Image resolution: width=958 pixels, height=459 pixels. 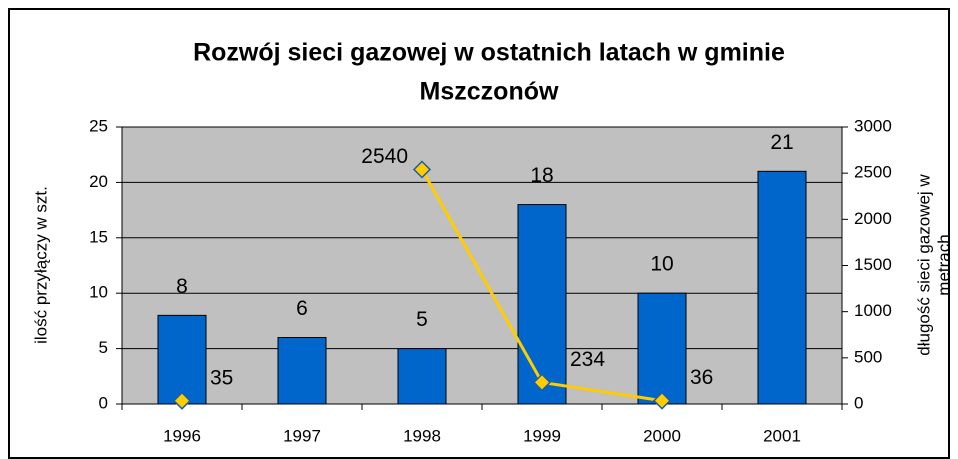 What do you see at coordinates (923, 265) in the screenshot?
I see `y2-axis-label: długość sieci gazowej w` at bounding box center [923, 265].